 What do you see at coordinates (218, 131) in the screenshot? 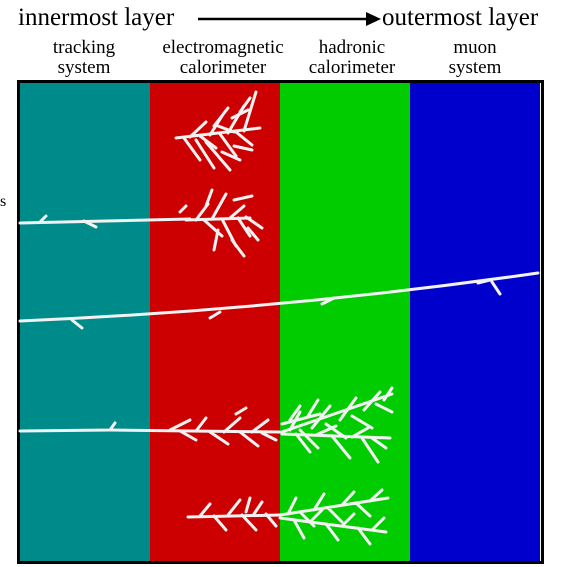
I see `photon-shower` at bounding box center [218, 131].